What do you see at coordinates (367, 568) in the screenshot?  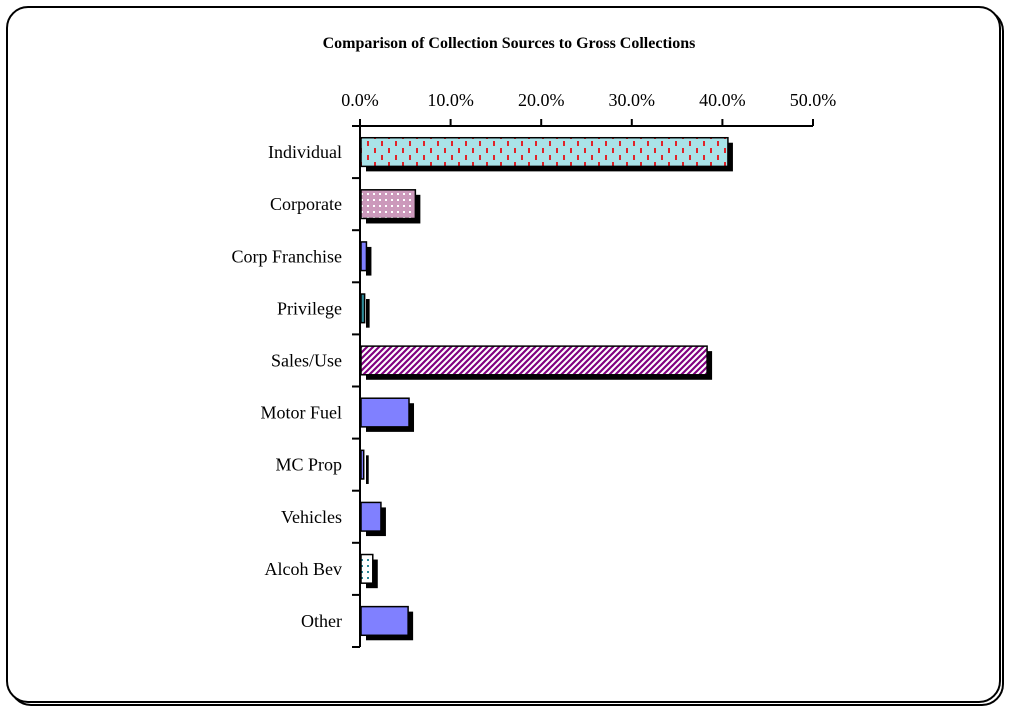 I see `bar-alcoh-bev` at bounding box center [367, 568].